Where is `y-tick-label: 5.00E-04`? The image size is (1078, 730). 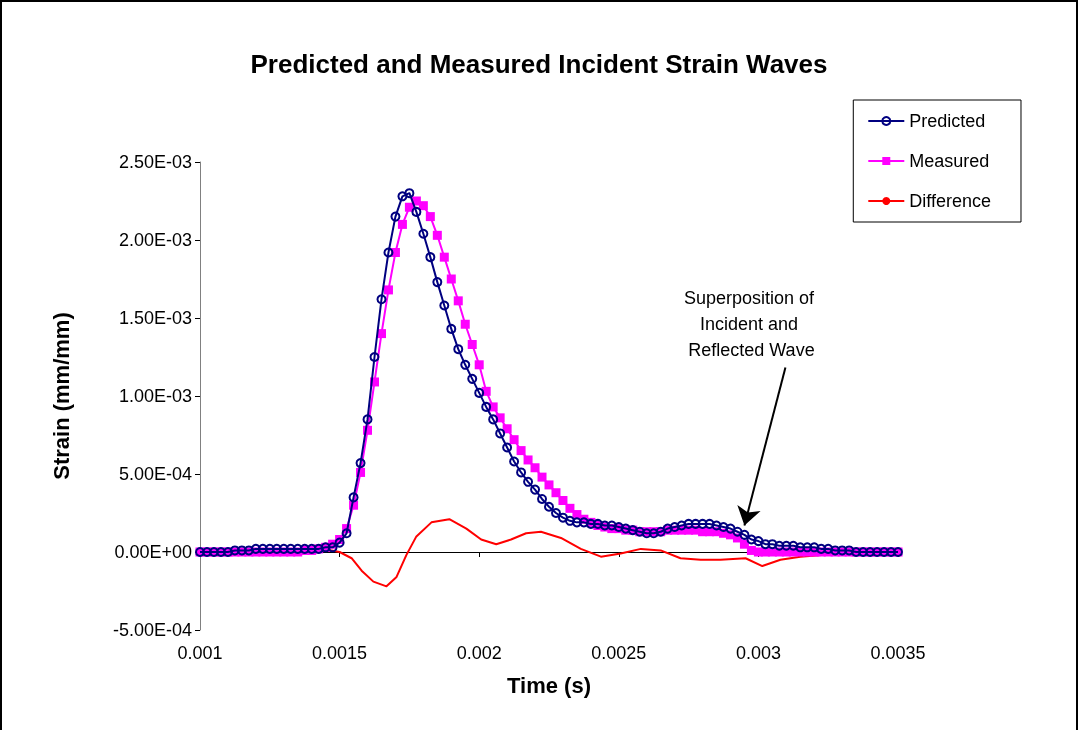
y-tick-label: 5.00E-04 is located at coordinates (155, 474).